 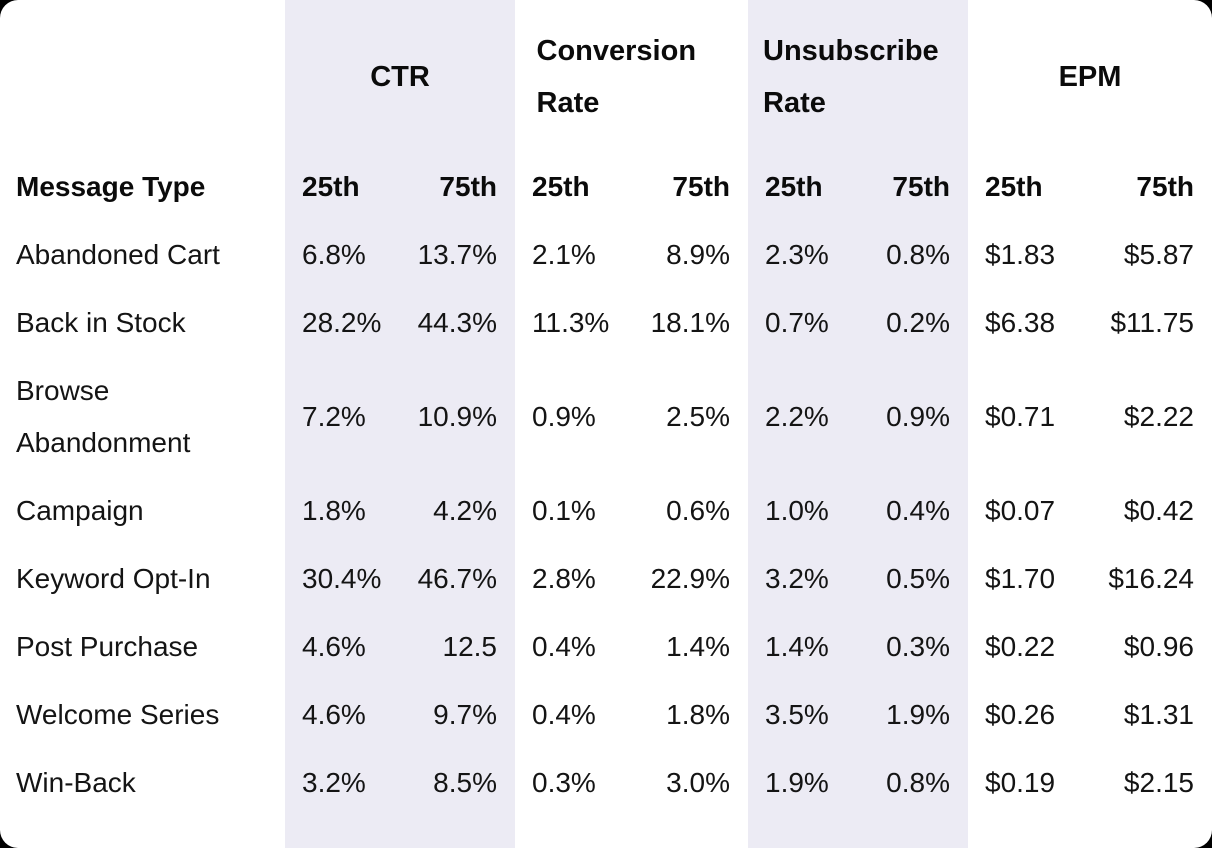 I want to click on metric-cell: 2.3%, so click(x=797, y=254).